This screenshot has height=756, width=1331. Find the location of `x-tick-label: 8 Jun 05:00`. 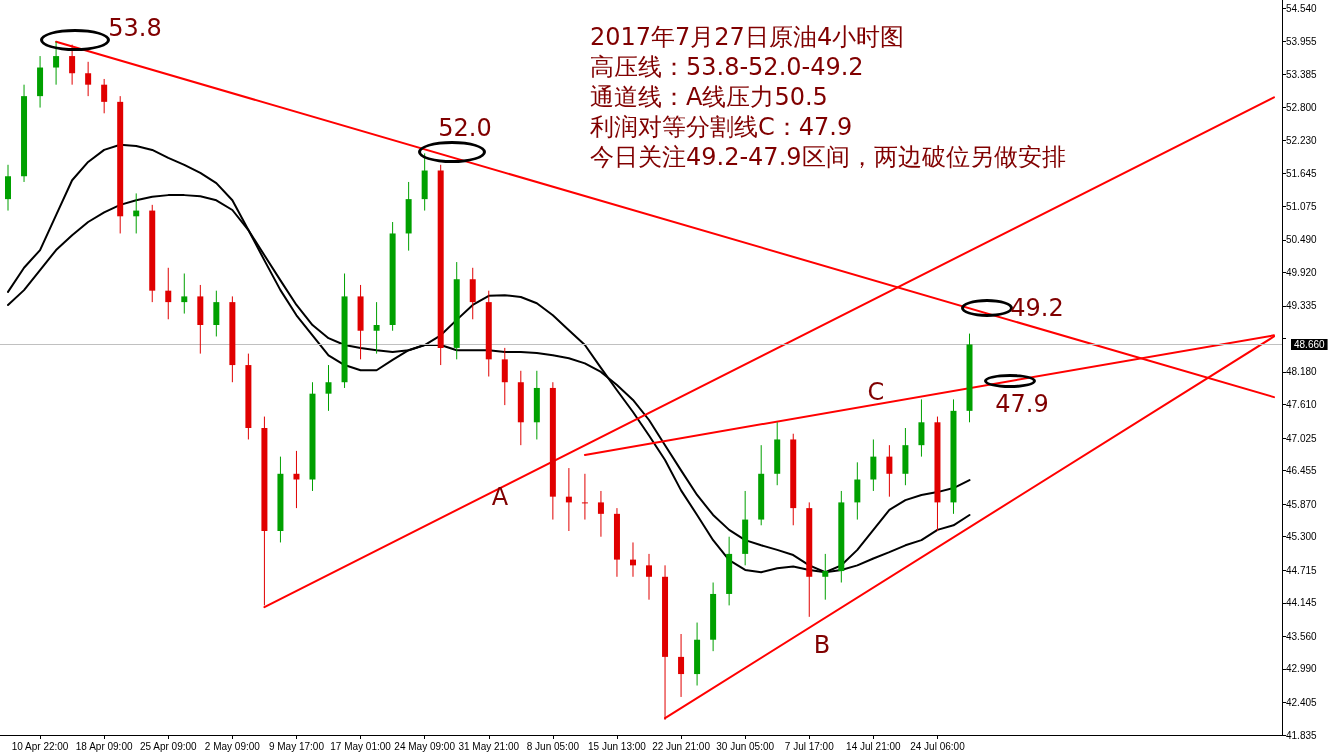

x-tick-label: 8 Jun 05:00 is located at coordinates (553, 746).